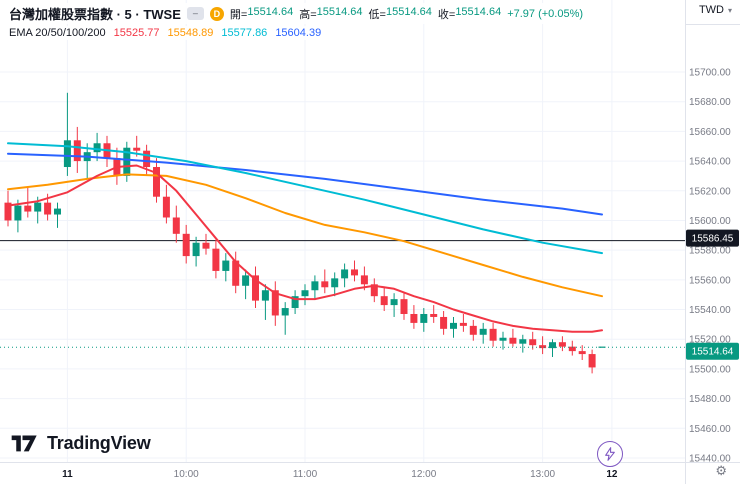 The image size is (740, 484). What do you see at coordinates (711, 10) in the screenshot?
I see `currency-label: TWD` at bounding box center [711, 10].